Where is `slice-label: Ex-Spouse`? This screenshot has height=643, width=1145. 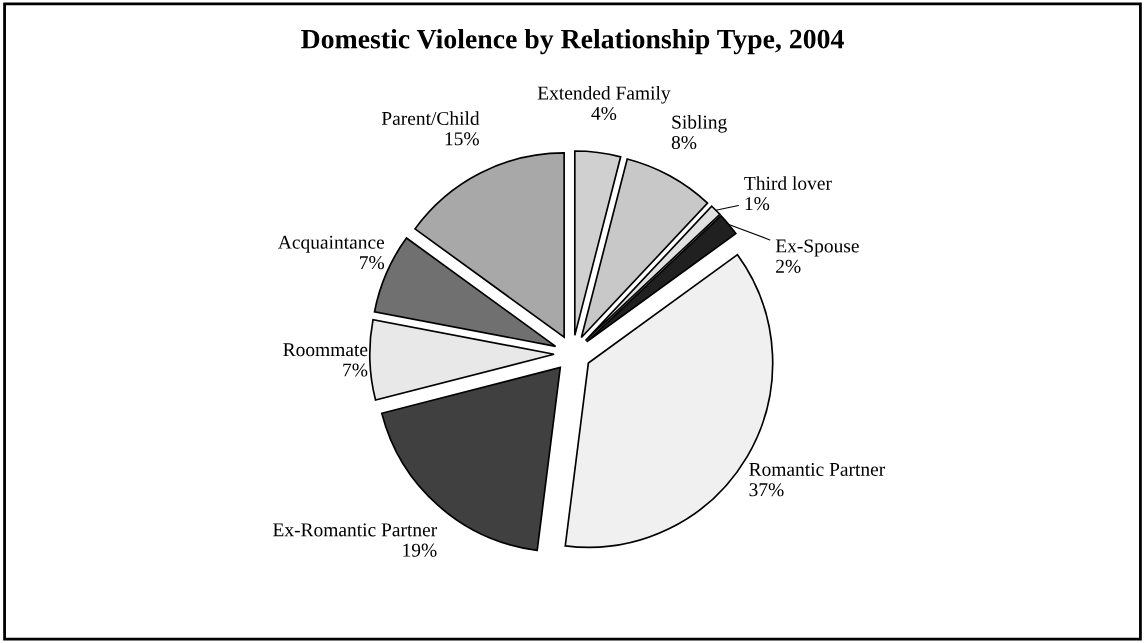 slice-label: Ex-Spouse is located at coordinates (817, 248).